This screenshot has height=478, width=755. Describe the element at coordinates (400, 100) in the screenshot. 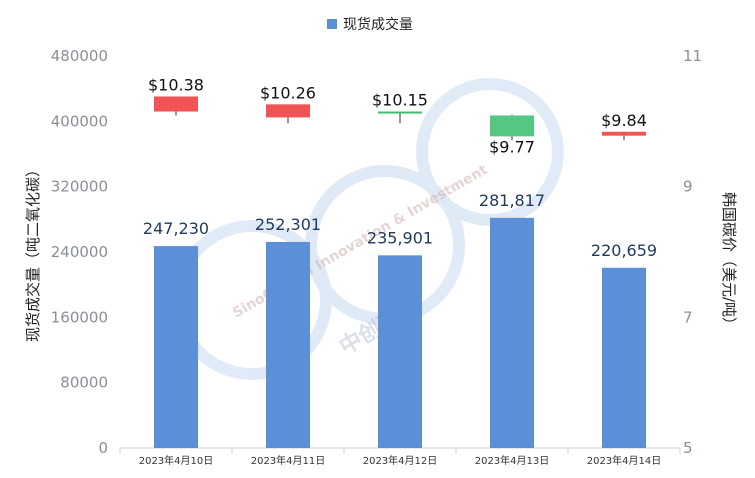

I see `price-data-label: $10.15` at that location.